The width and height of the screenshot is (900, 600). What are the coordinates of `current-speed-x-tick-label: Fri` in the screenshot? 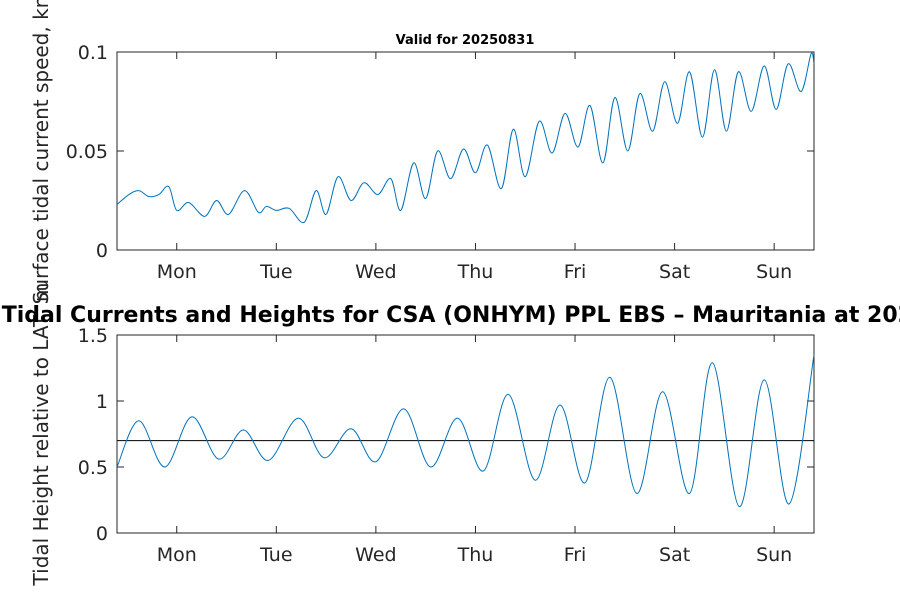 It's located at (575, 272).